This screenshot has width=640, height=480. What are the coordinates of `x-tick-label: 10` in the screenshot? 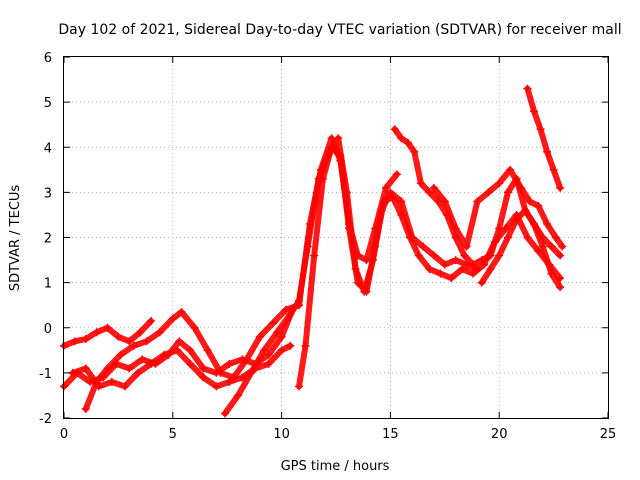 It's located at (281, 434).